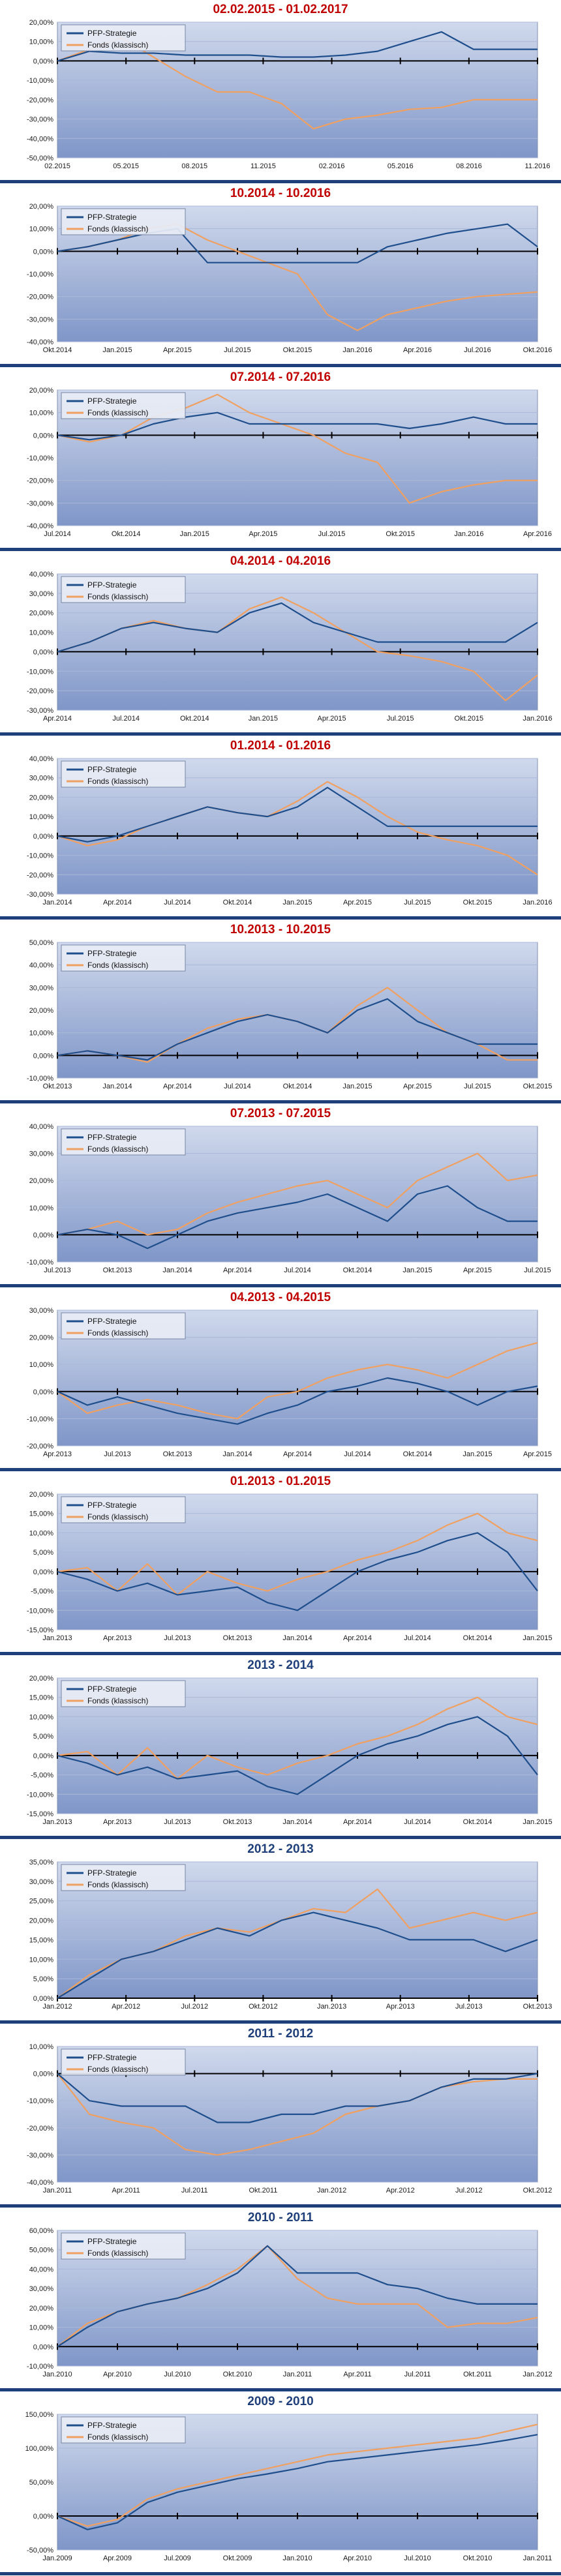 The height and width of the screenshot is (2576, 561). I want to click on x-tick-label: Okt.2009, so click(237, 2558).